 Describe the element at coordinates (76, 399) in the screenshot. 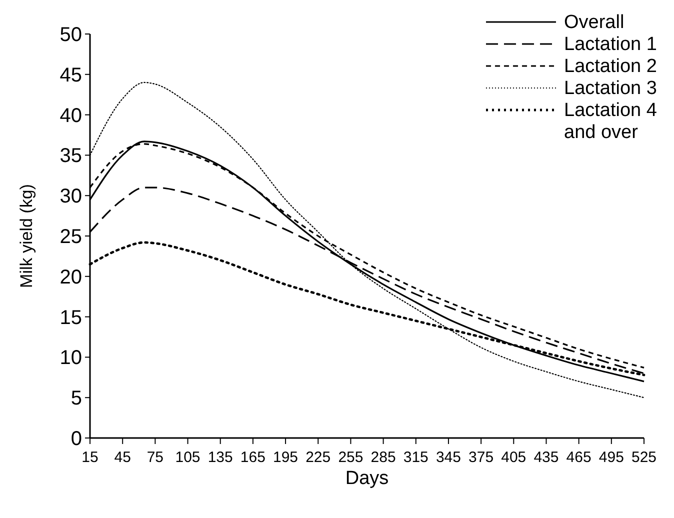

I see `y-tick-label: 5` at that location.